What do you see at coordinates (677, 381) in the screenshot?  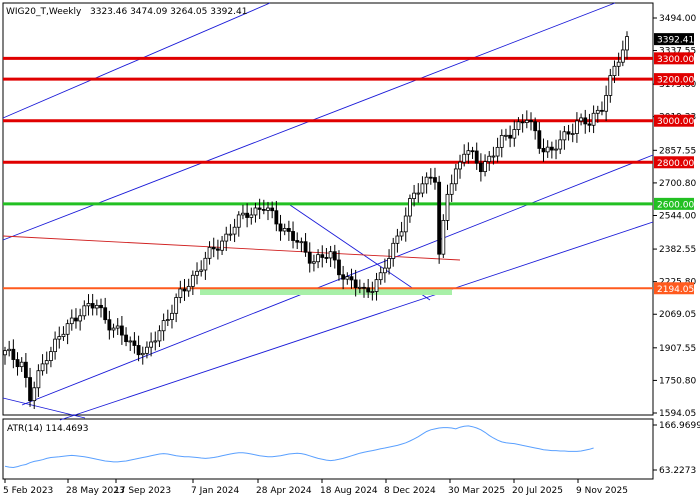 I see `y-tick-label: 1750.80` at bounding box center [677, 381].